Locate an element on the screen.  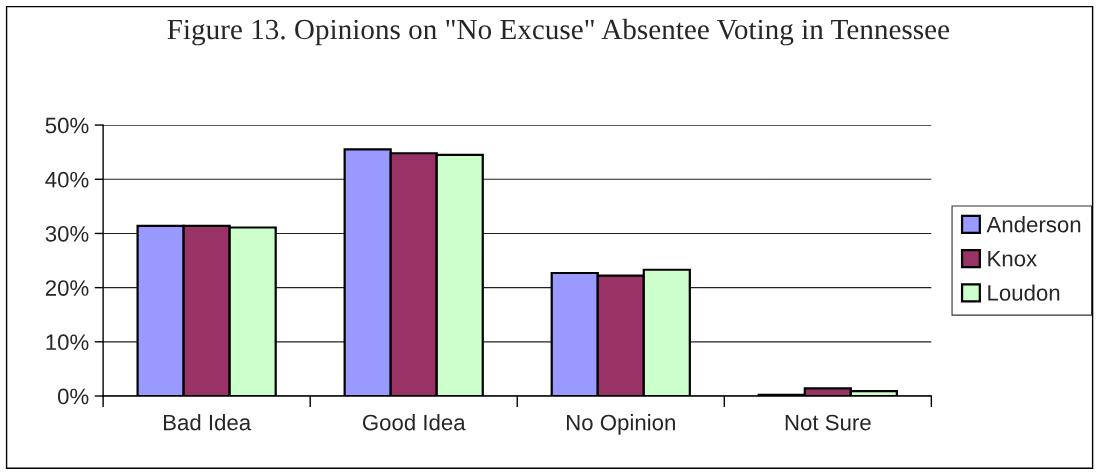
y-tick-label: 50% is located at coordinates (67, 125).